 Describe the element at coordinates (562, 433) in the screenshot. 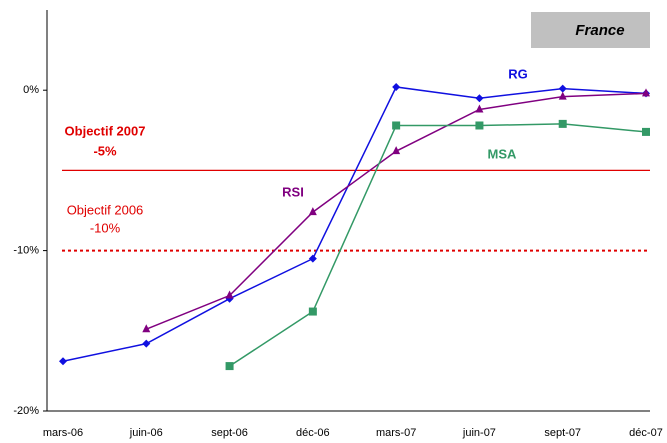

I see `x-tick-label: sept-07` at that location.